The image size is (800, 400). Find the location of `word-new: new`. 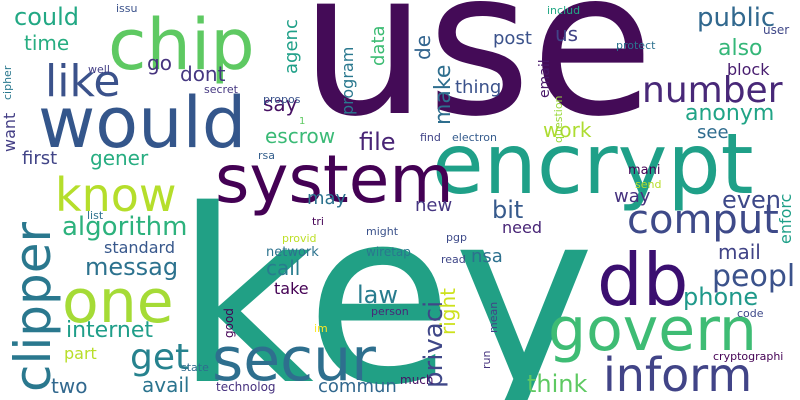

word-new: new is located at coordinates (434, 205).